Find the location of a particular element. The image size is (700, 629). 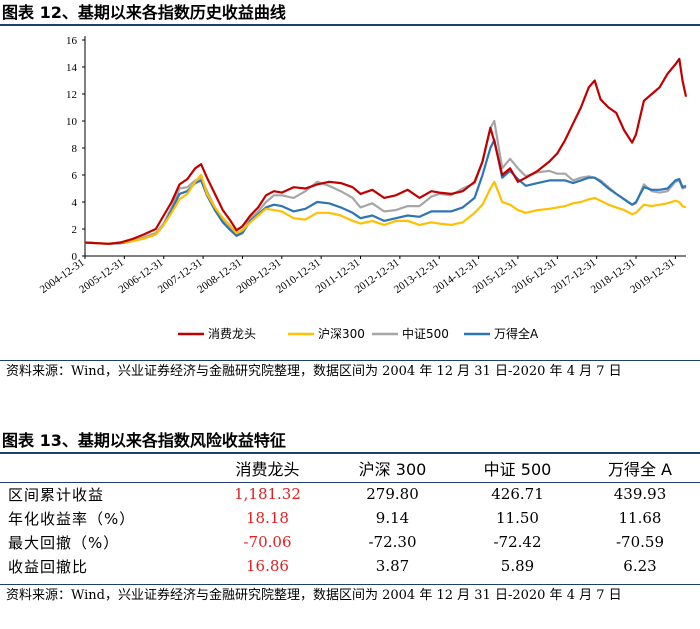

table-cell: 18.18 is located at coordinates (267, 518).